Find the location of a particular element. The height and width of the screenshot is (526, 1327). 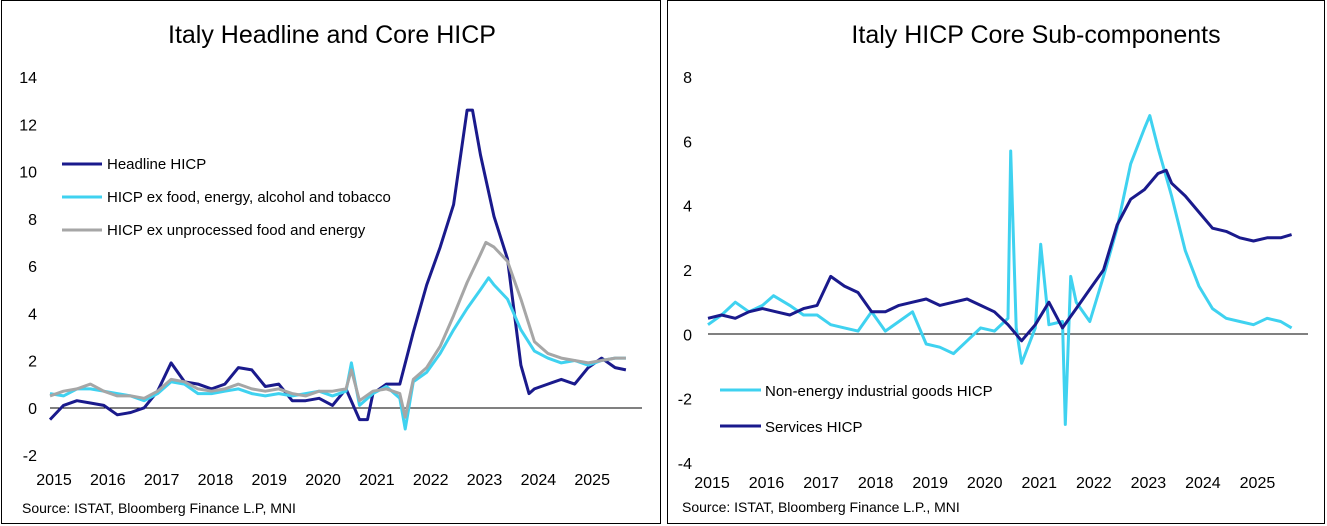

series-line-hicp-ex-unprocessed-food-and-energy is located at coordinates (337, 329).